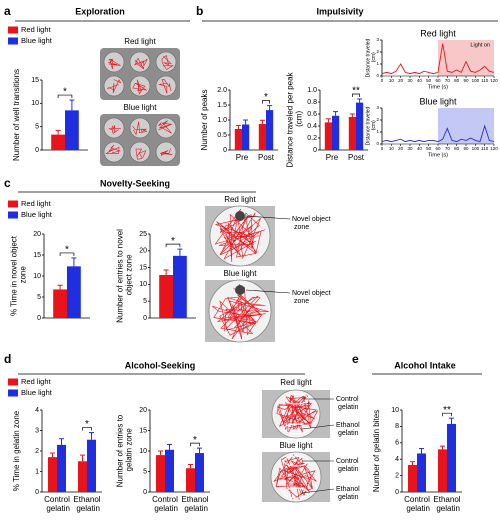 This screenshot has width=500, height=522. What do you see at coordinates (410, 148) in the screenshot?
I see `x-tick-label: 30` at bounding box center [410, 148].